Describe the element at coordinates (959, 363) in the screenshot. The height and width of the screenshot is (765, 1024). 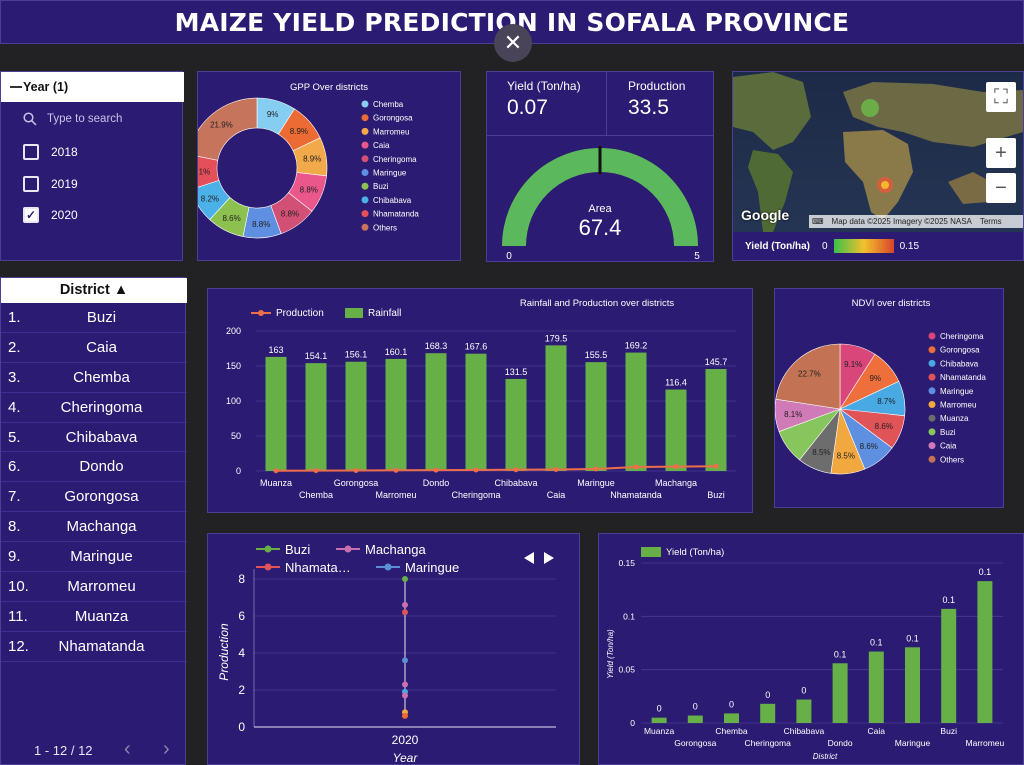
I see `legend-label: Chibabava` at that location.